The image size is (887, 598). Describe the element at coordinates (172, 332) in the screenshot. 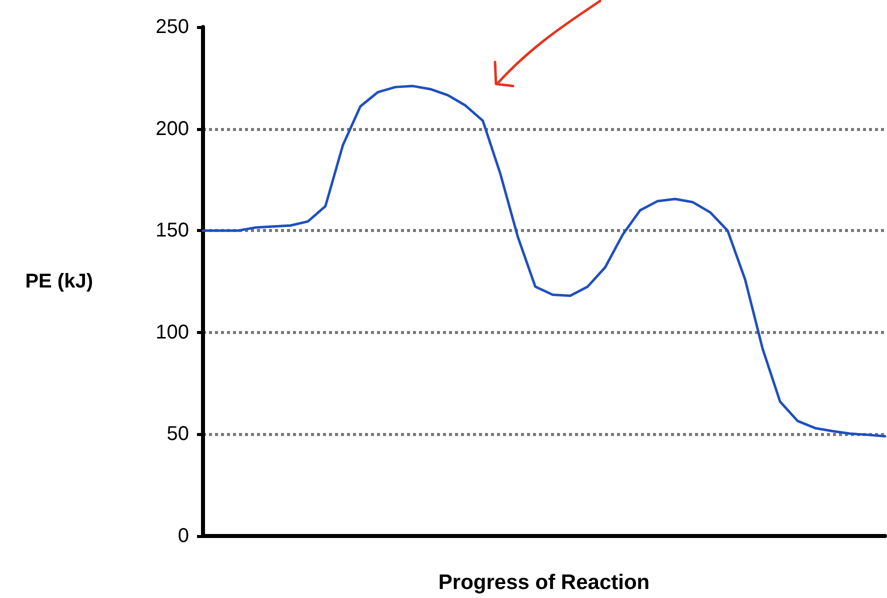

I see `y-tick-label: 100` at that location.